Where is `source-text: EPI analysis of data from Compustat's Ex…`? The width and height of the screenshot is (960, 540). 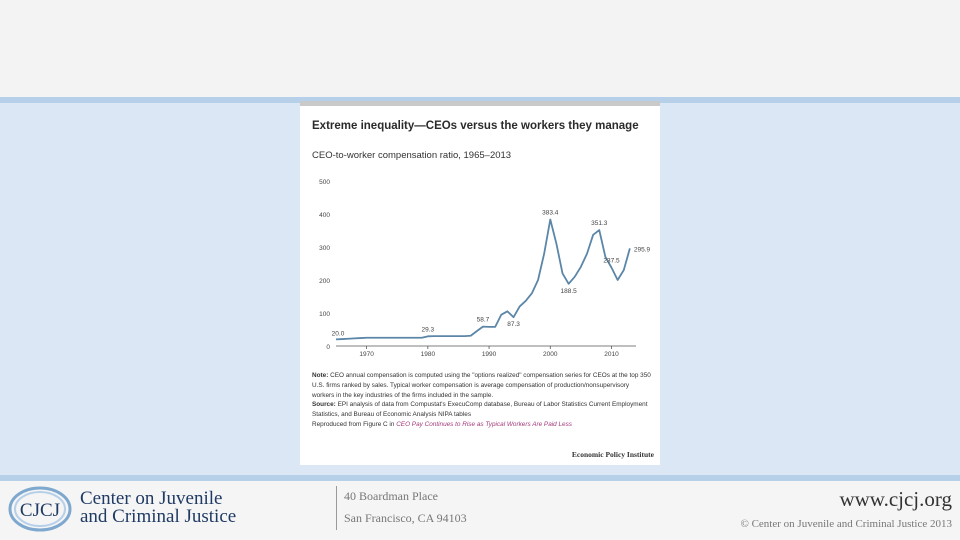
source-text: EPI analysis of data from Compustat's Ex… is located at coordinates (480, 410).